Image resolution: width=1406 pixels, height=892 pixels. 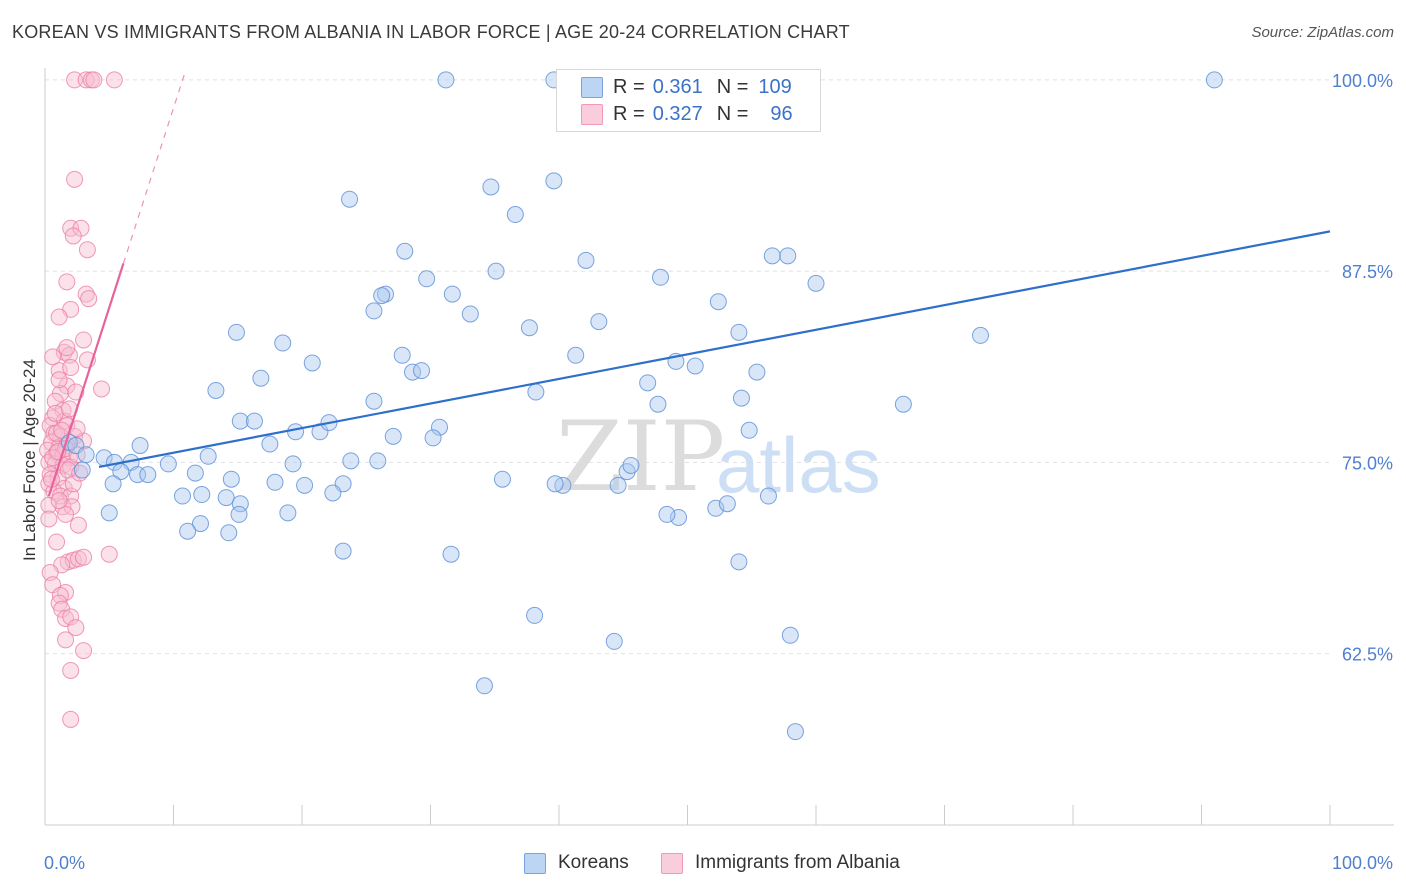 I want to click on legend-n-value: 109, so click(x=775, y=86).